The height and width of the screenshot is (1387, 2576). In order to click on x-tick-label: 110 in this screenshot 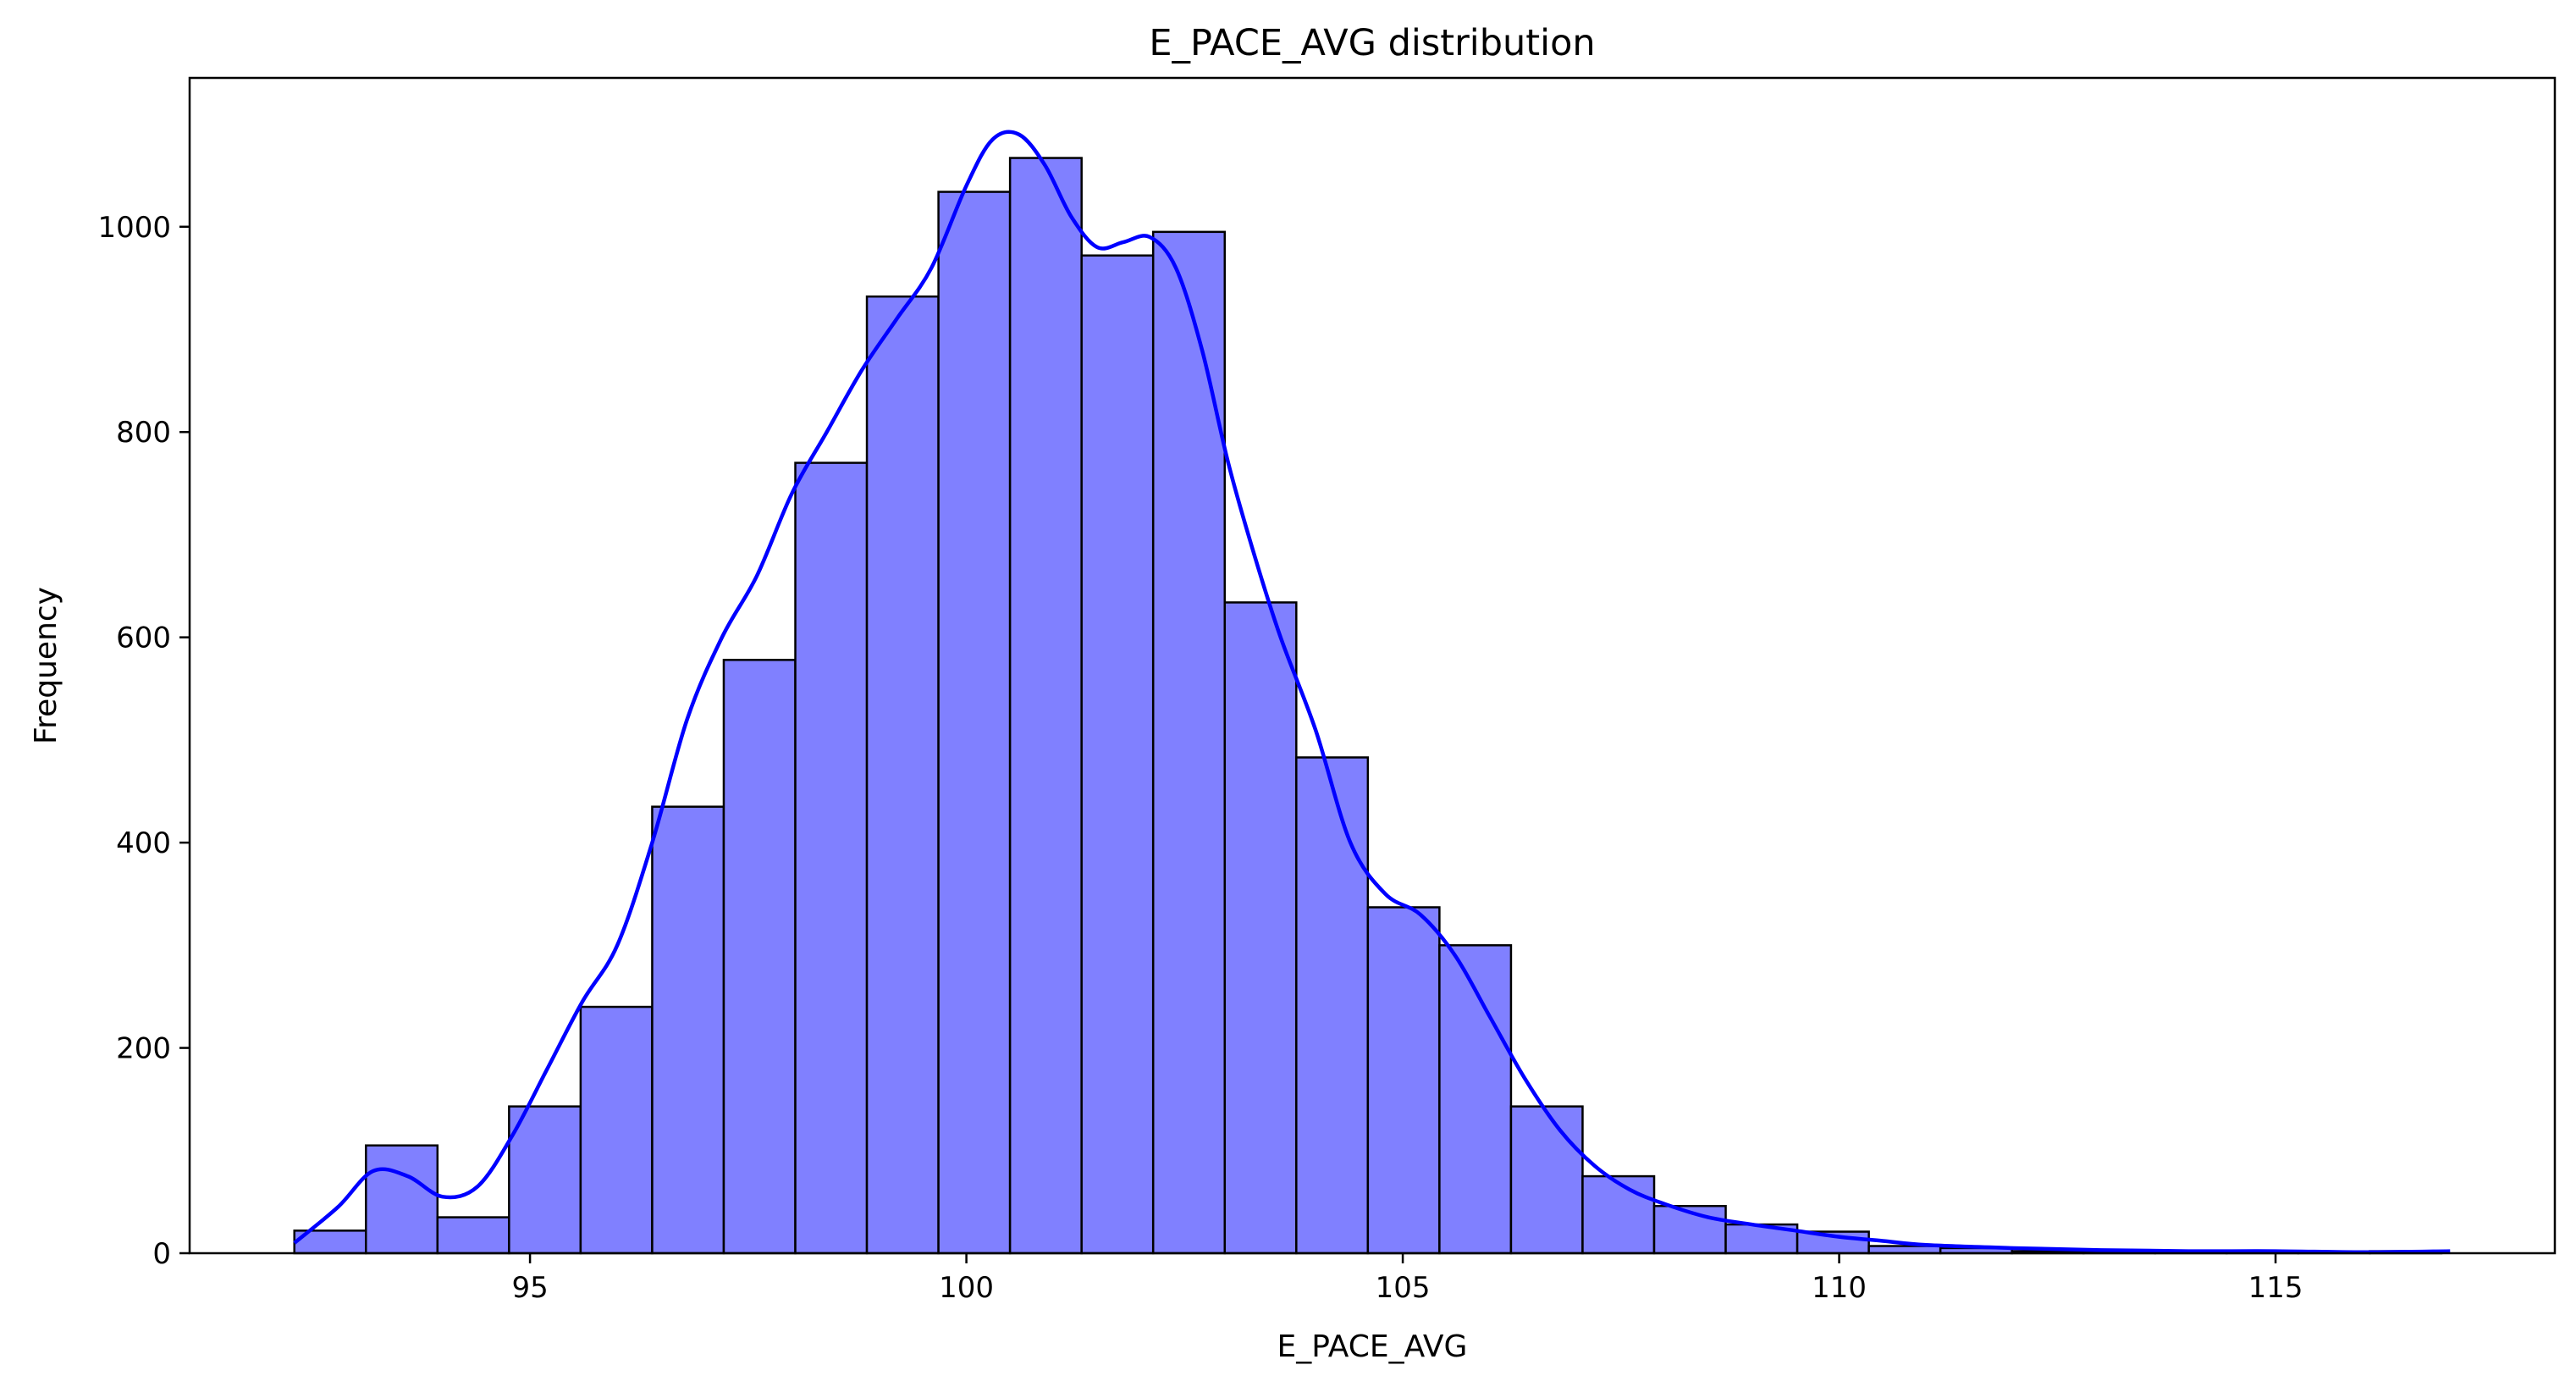, I will do `click(1839, 1288)`.